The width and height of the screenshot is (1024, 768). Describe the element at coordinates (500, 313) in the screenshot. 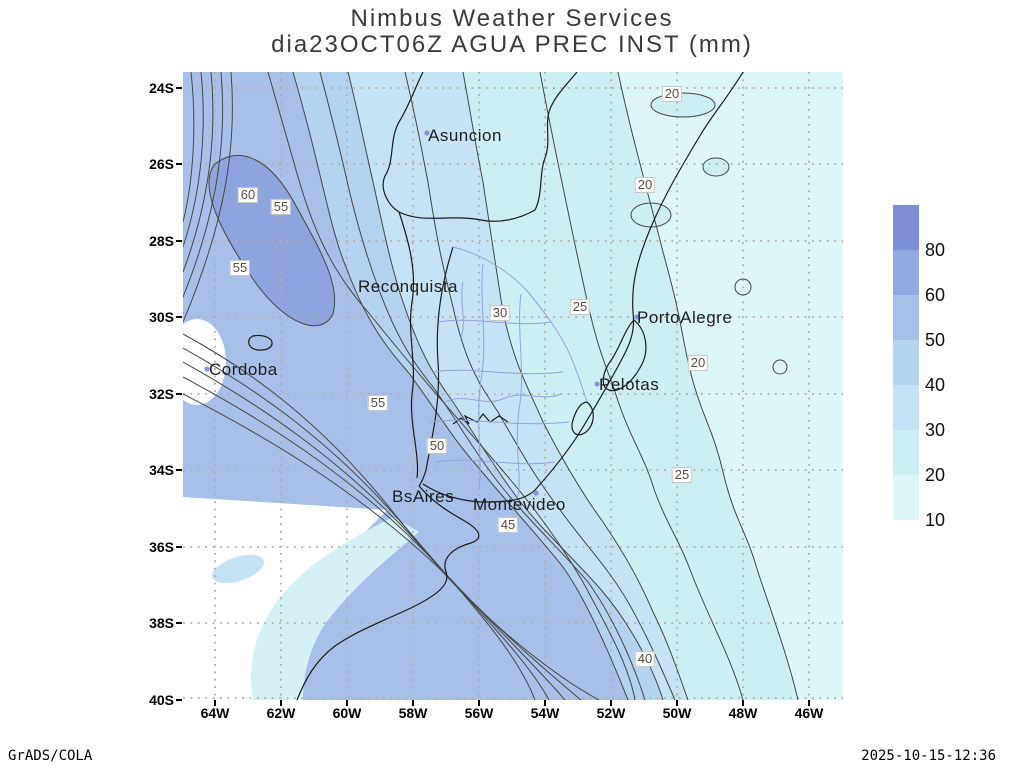

I see `contour-label: 30` at that location.